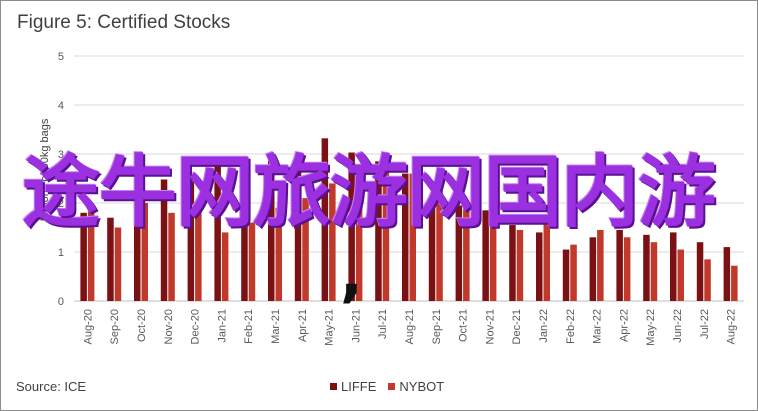 The height and width of the screenshot is (411, 758). What do you see at coordinates (196, 326) in the screenshot?
I see `x-tick-label: Dec-20` at bounding box center [196, 326].